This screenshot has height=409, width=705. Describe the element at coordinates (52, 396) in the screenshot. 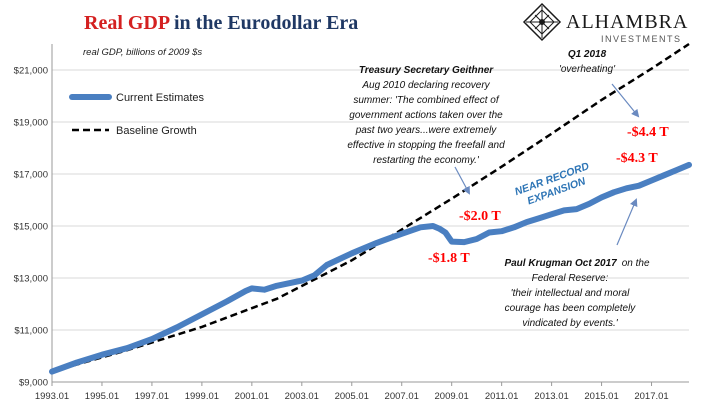

I see `x-tick-label: 1993.01` at that location.